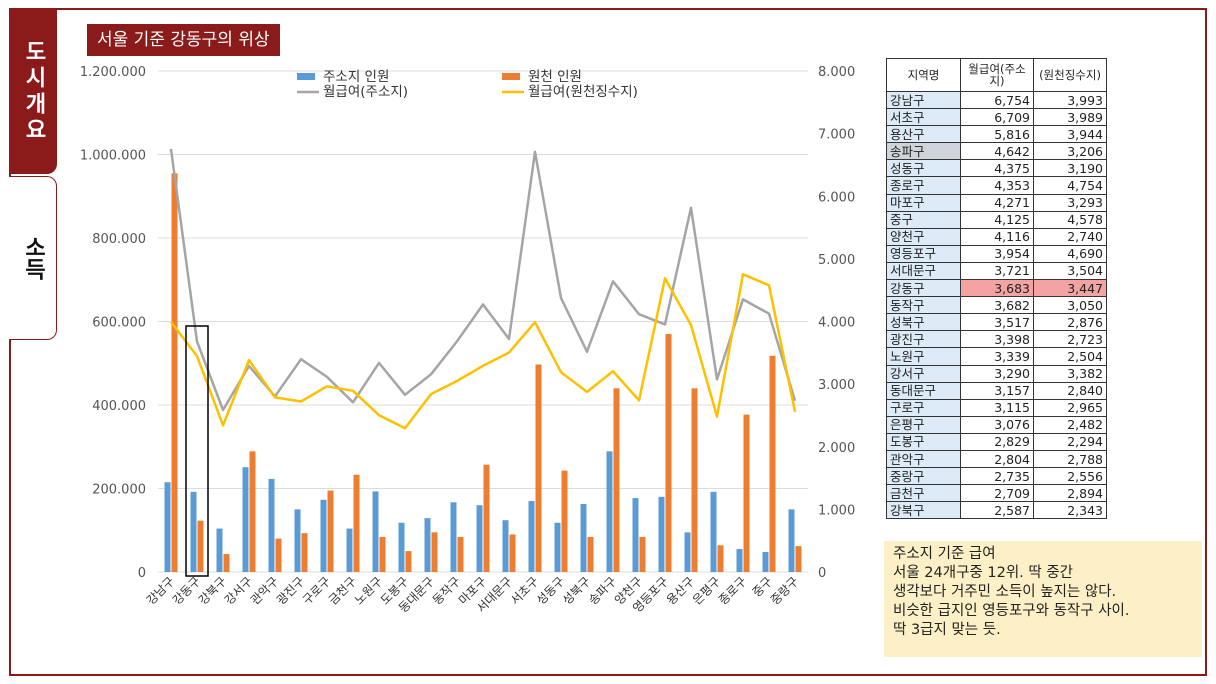 This screenshot has width=1216, height=684. What do you see at coordinates (997, 134) in the screenshot?
I see `cell-salary-address: 5,816` at bounding box center [997, 134].